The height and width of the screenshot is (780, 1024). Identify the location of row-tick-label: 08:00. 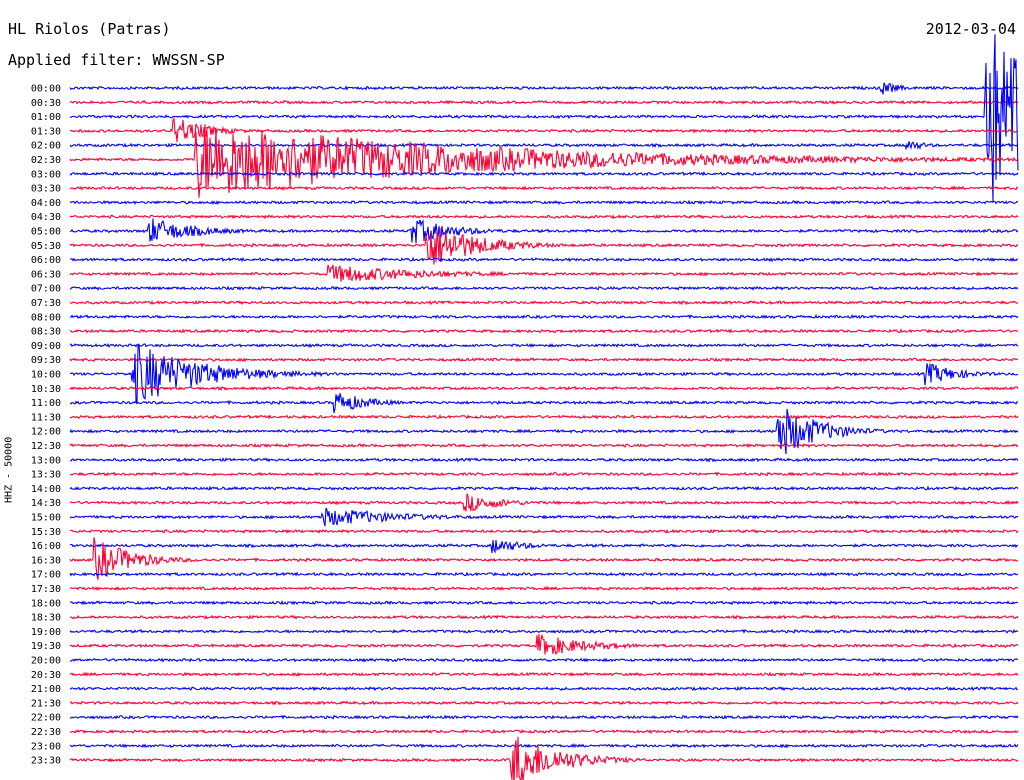
(46, 317).